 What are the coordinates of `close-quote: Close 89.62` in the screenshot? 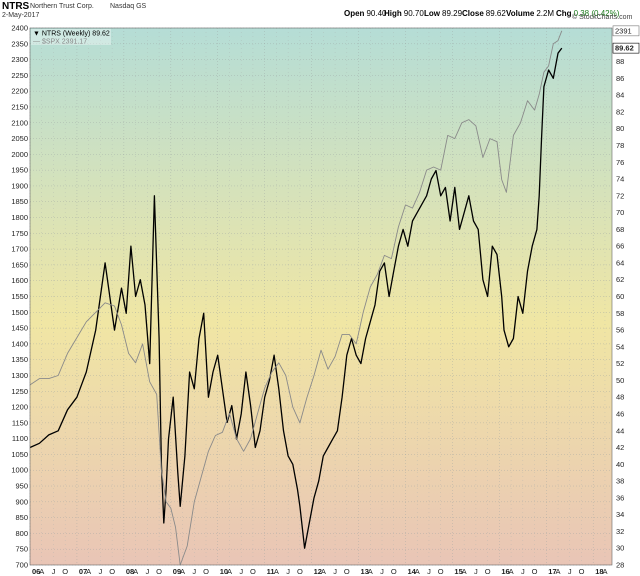 It's located at (484, 13).